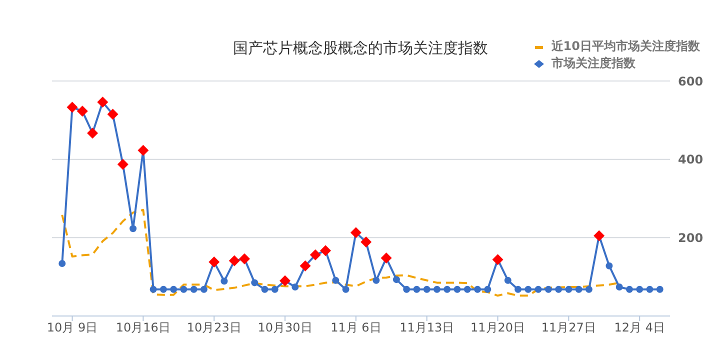 Image resolution: width=728 pixels, height=349 pixels. What do you see at coordinates (356, 327) in the screenshot?
I see `x-tick-label: 11月 6日` at bounding box center [356, 327].